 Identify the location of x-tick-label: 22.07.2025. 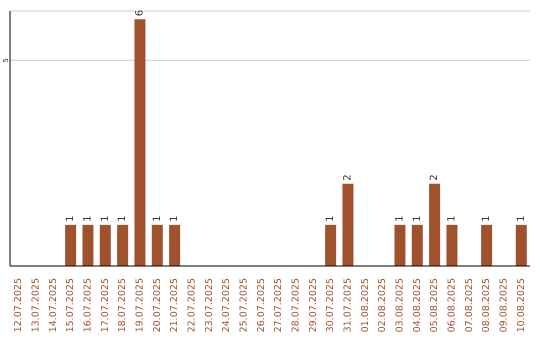
(192, 305).